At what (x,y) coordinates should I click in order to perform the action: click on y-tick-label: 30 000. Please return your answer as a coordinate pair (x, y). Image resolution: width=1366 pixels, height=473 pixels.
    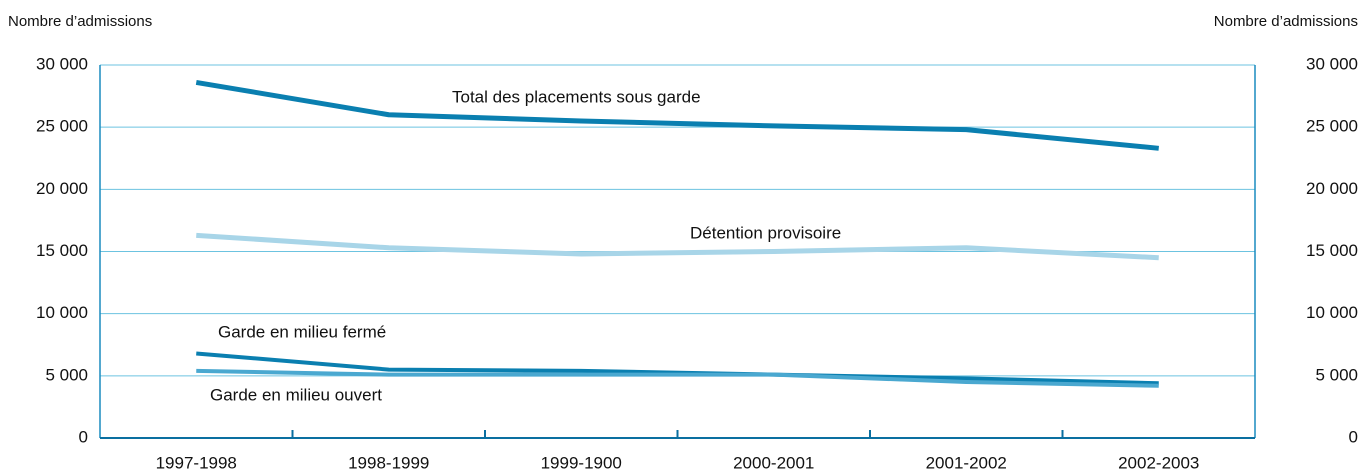
    Looking at the image, I should click on (62, 63).